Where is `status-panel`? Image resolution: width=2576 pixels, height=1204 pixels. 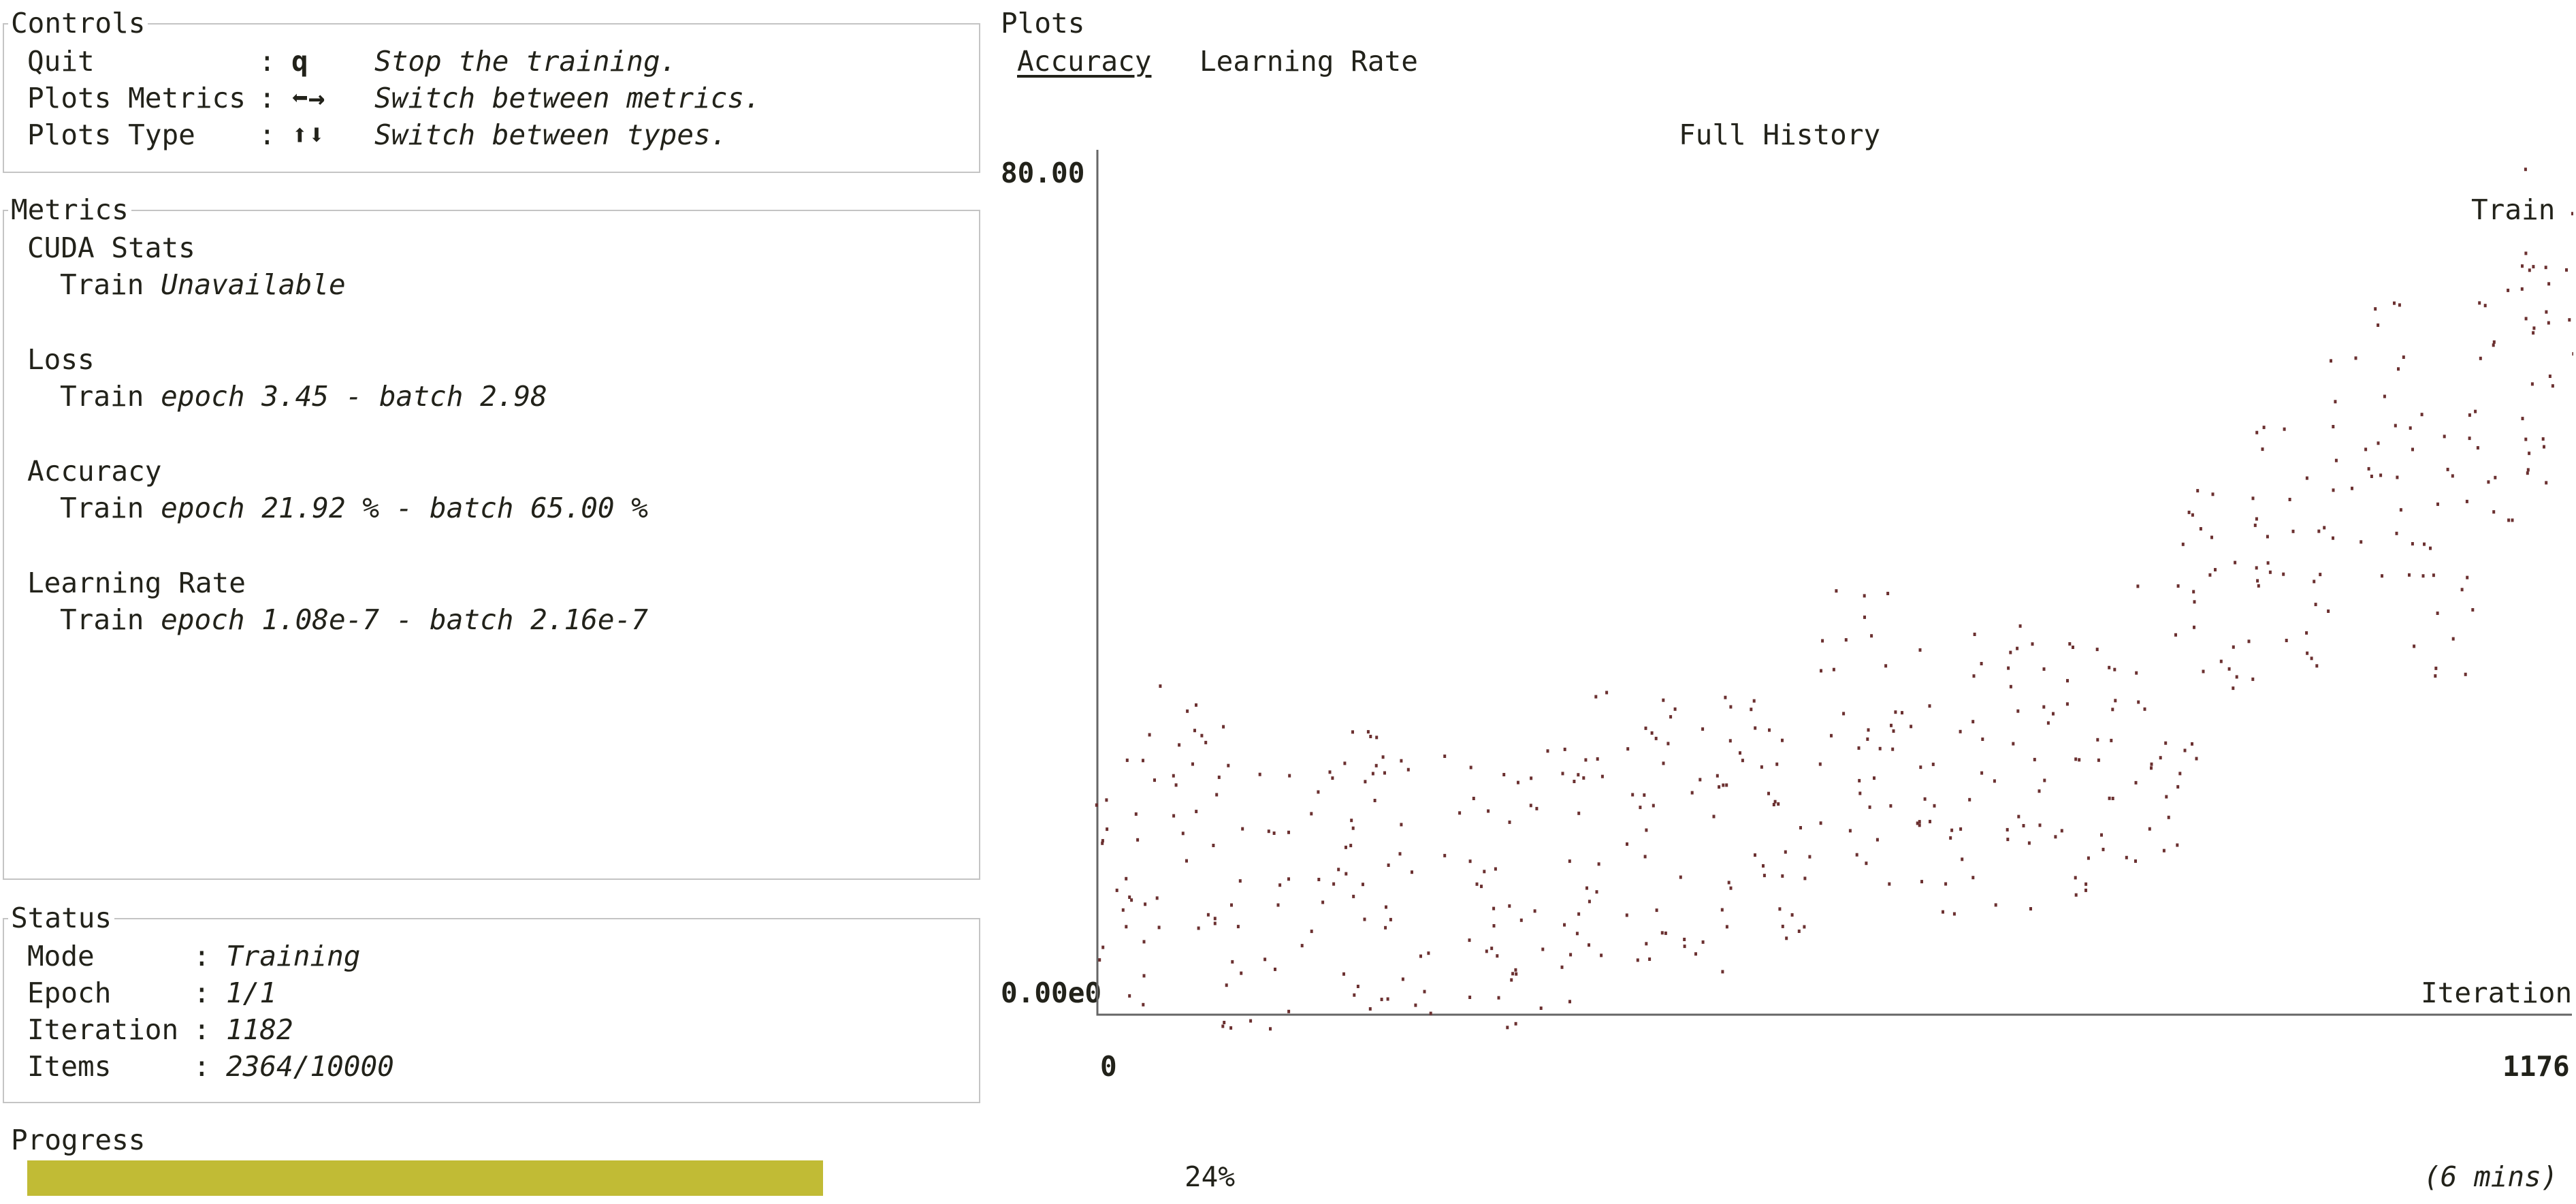 status-panel is located at coordinates (492, 1010).